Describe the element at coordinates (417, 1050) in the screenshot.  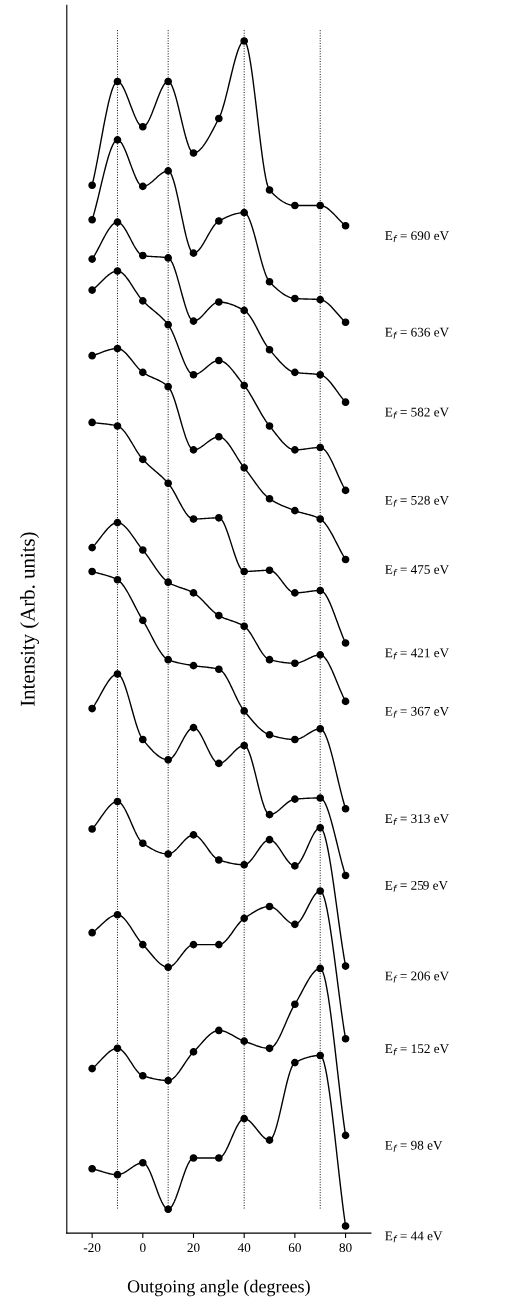
I see `text: E$_{f}$ = 152 eV` at that location.